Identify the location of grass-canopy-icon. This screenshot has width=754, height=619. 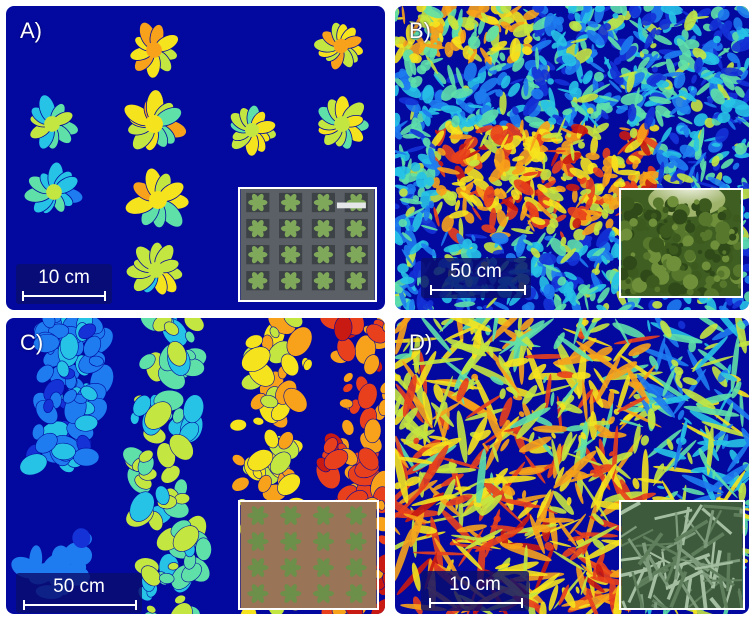
(682, 555).